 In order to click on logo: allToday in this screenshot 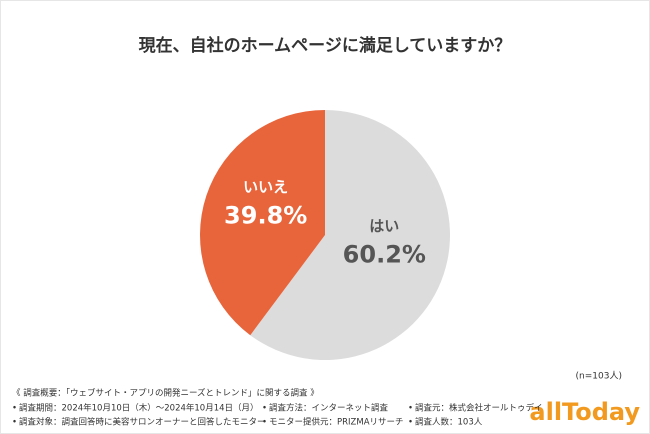, I will do `click(584, 412)`.